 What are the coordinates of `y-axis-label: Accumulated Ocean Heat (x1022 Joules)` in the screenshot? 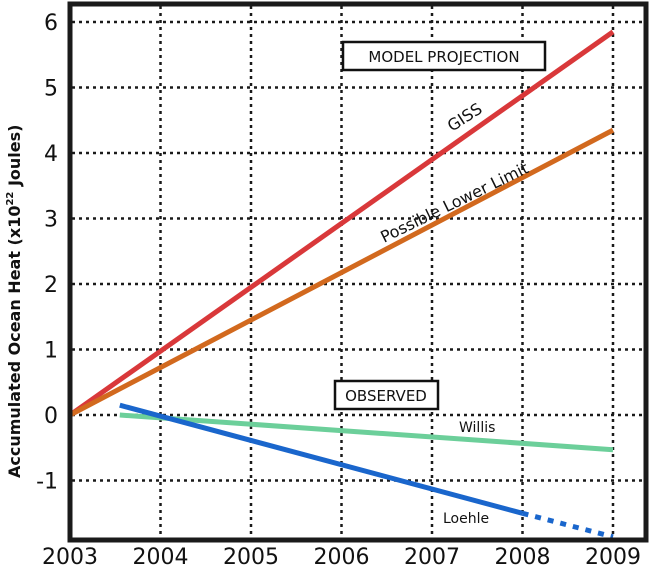 It's located at (14, 301).